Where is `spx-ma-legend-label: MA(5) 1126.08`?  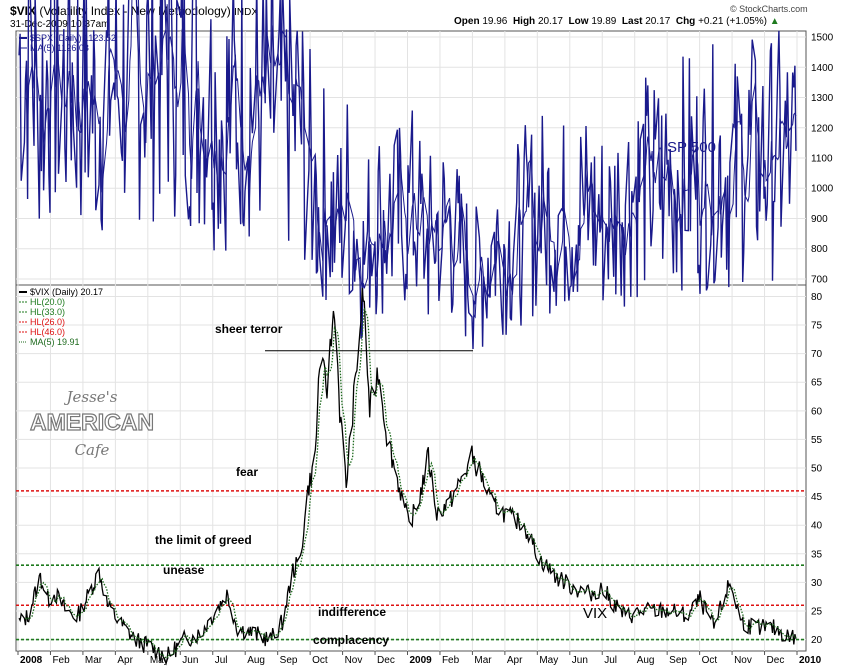 spx-ma-legend-label: MA(5) 1126.08 is located at coordinates (59, 48).